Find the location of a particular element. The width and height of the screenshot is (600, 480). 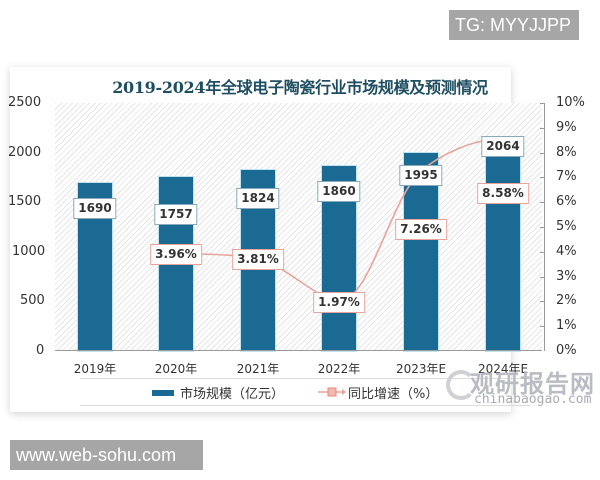

bar-value-label: 1824 is located at coordinates (258, 198).